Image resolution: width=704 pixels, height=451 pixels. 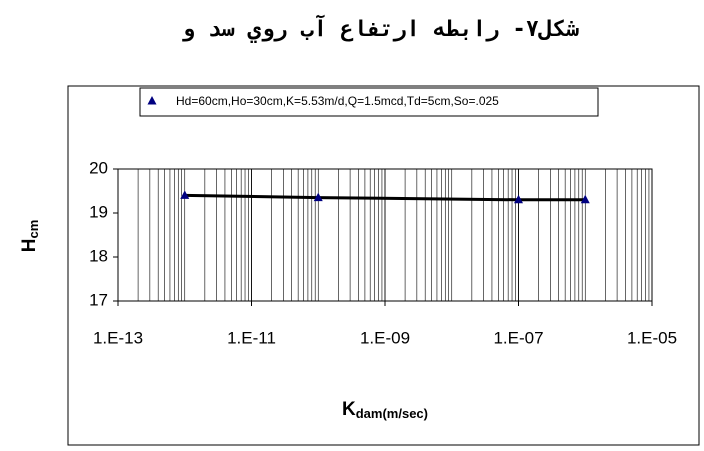 What do you see at coordinates (392, 413) in the screenshot?
I see `x-label-sub: dam(m/sec)` at bounding box center [392, 413].